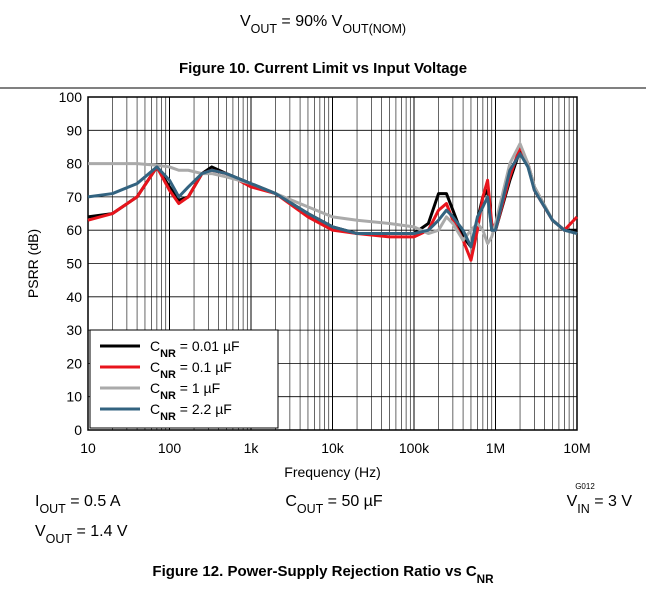  What do you see at coordinates (611, 501) in the screenshot?
I see `text-part: = 3 V` at bounding box center [611, 501].